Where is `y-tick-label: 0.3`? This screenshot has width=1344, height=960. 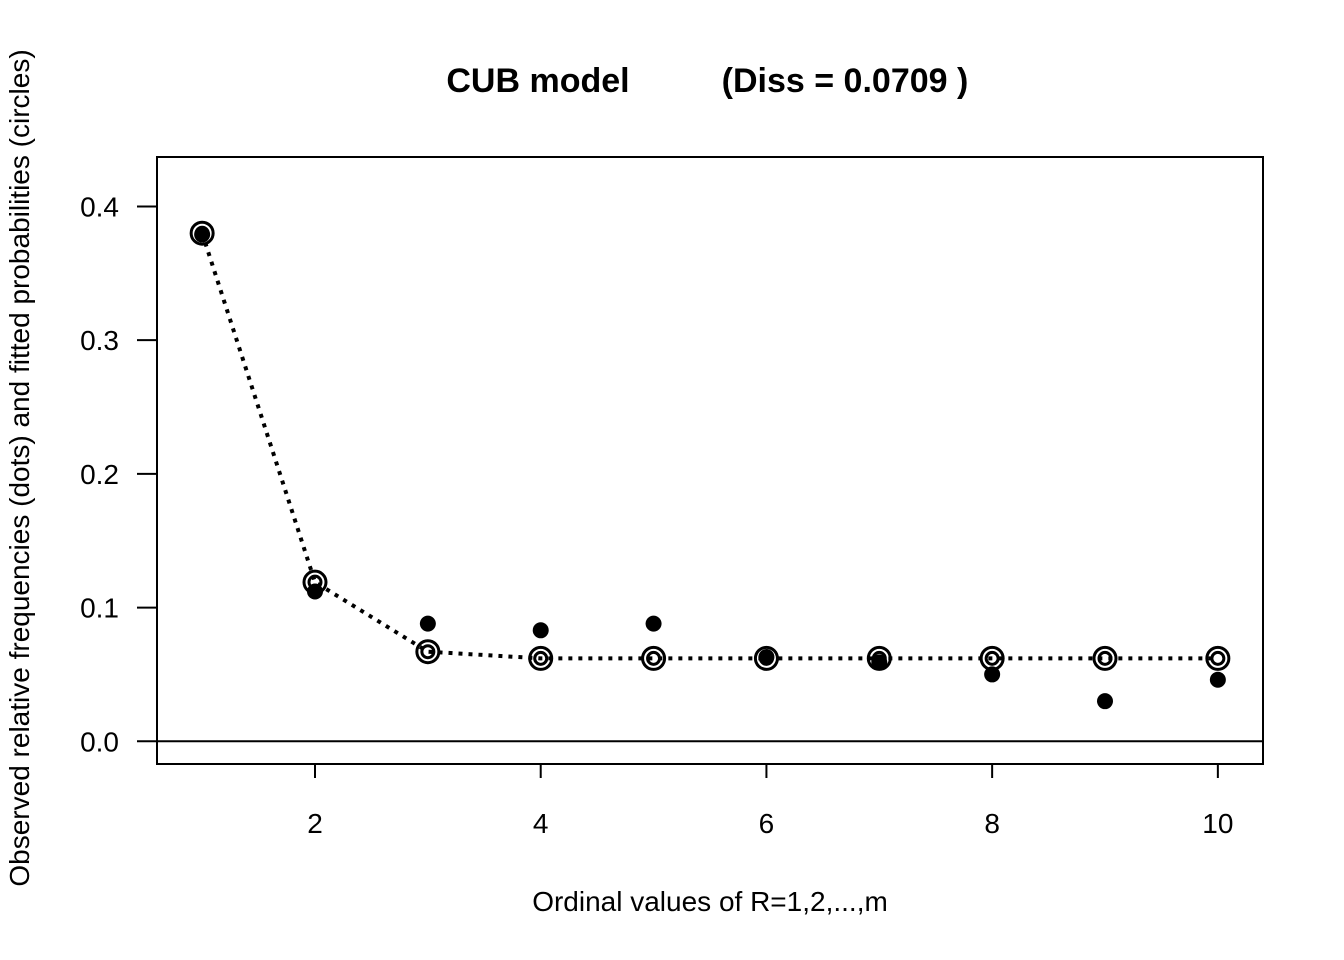 y-tick-label: 0.3 is located at coordinates (99, 340).